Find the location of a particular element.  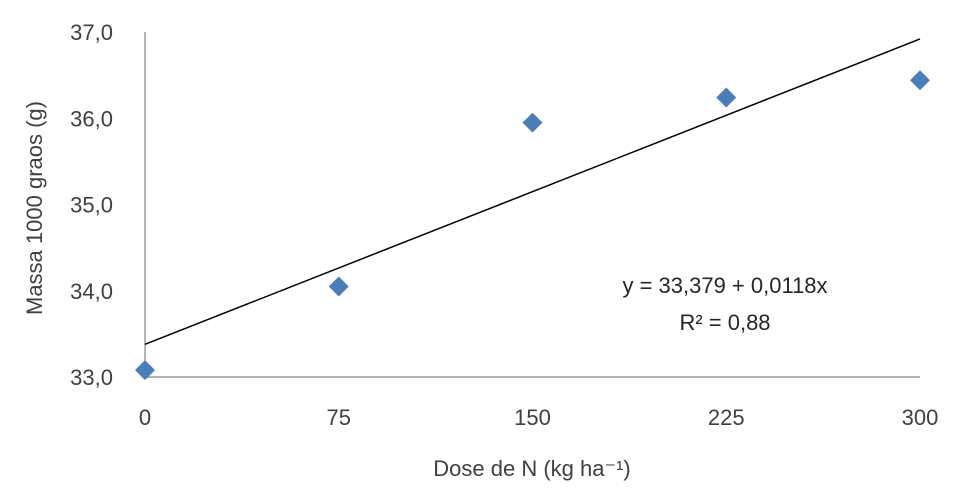

x-tick-label: 0 is located at coordinates (145, 417).